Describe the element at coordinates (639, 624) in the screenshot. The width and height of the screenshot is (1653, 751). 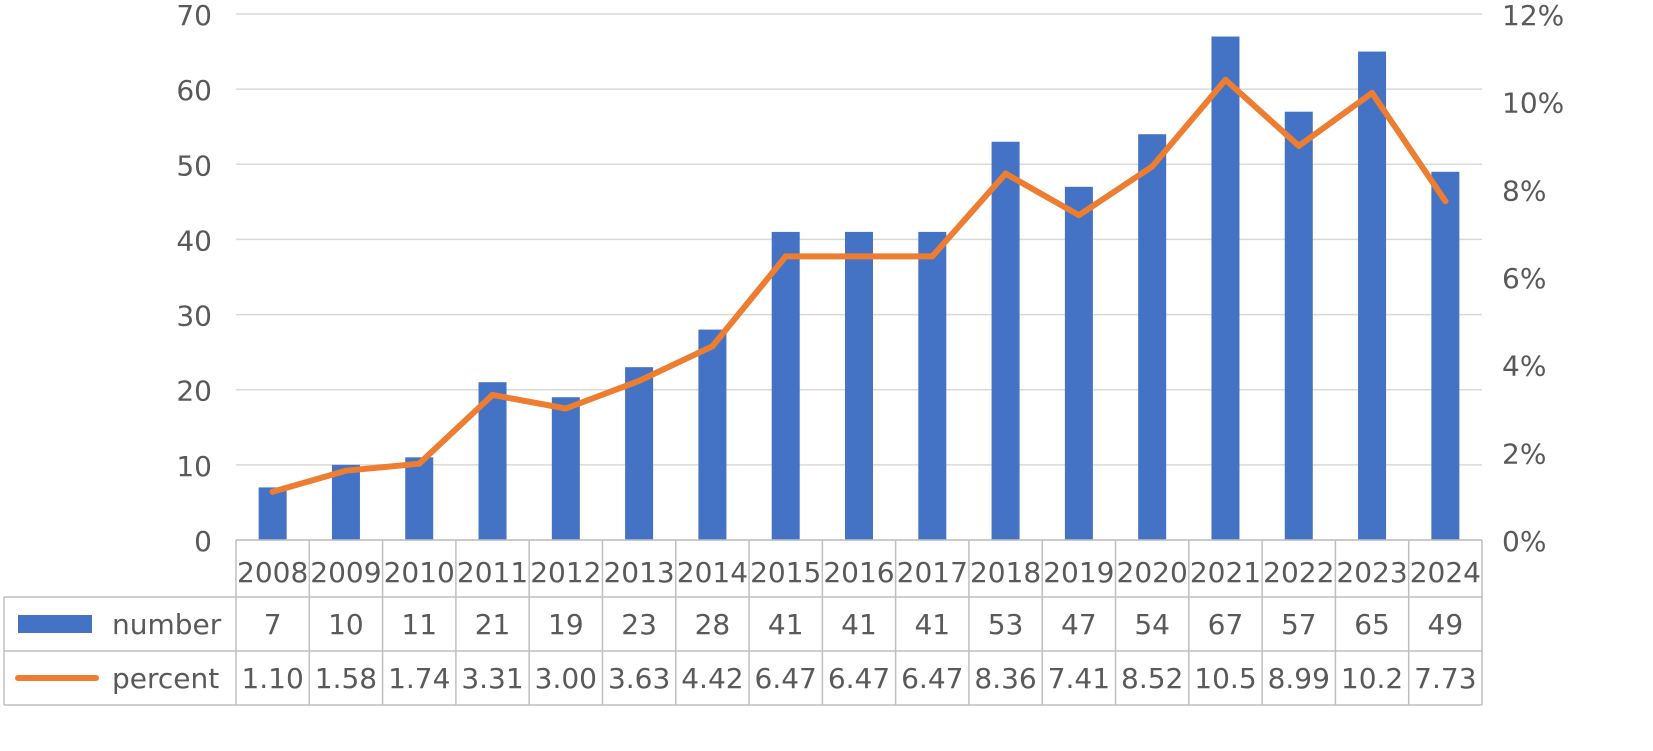
I see `table-cell-number: 23` at that location.